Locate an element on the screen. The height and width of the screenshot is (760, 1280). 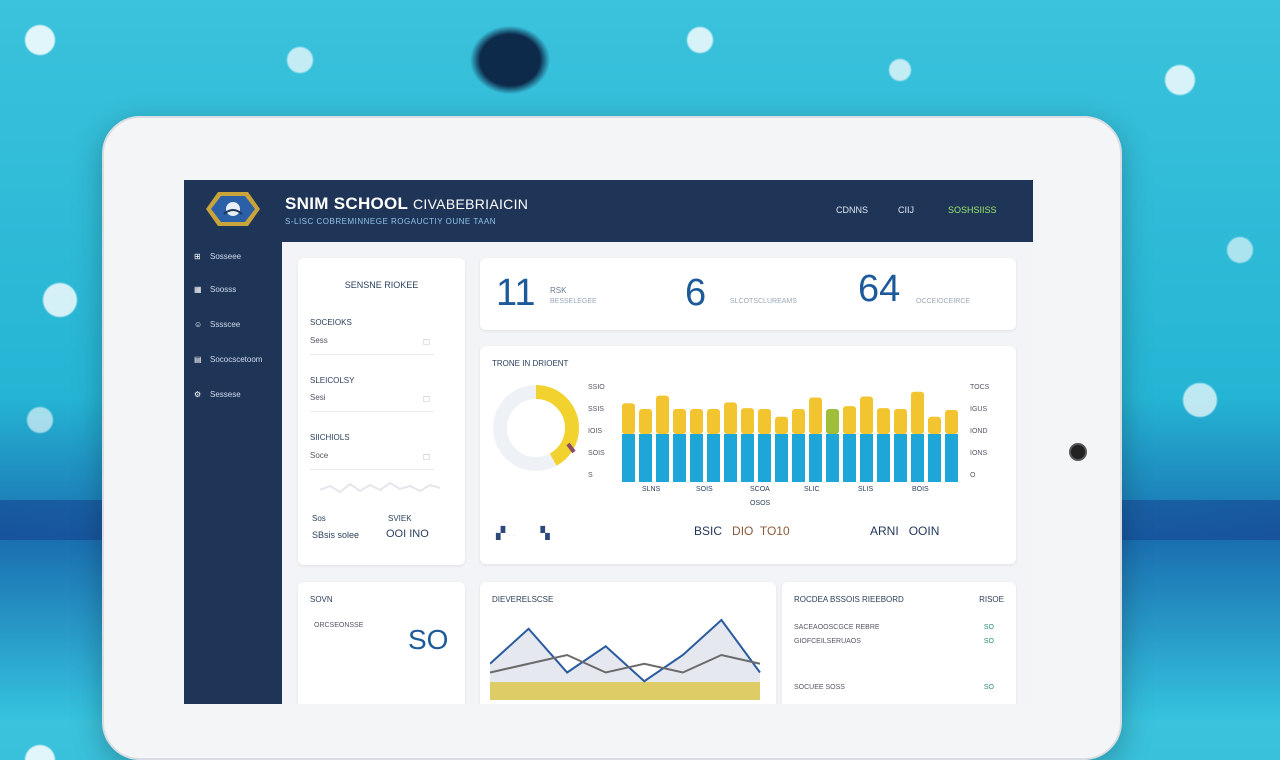
sidebar-item-1: ⊞ Sosseee is located at coordinates (218, 256).